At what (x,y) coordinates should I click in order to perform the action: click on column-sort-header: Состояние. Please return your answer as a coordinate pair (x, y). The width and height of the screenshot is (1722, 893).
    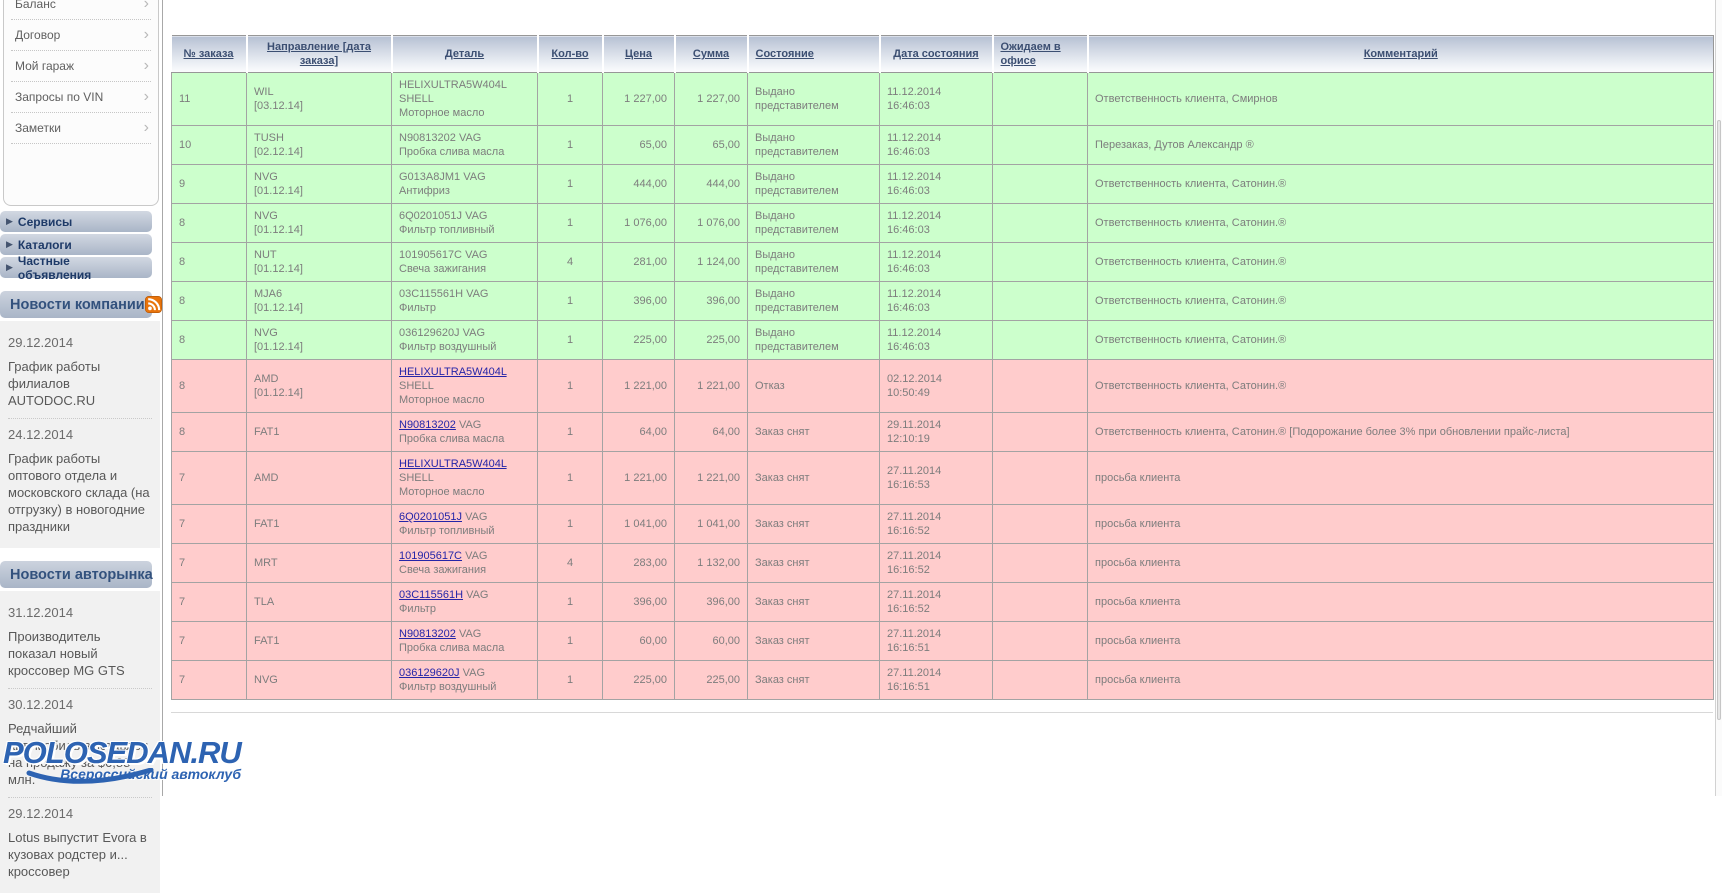
    Looking at the image, I should click on (814, 54).